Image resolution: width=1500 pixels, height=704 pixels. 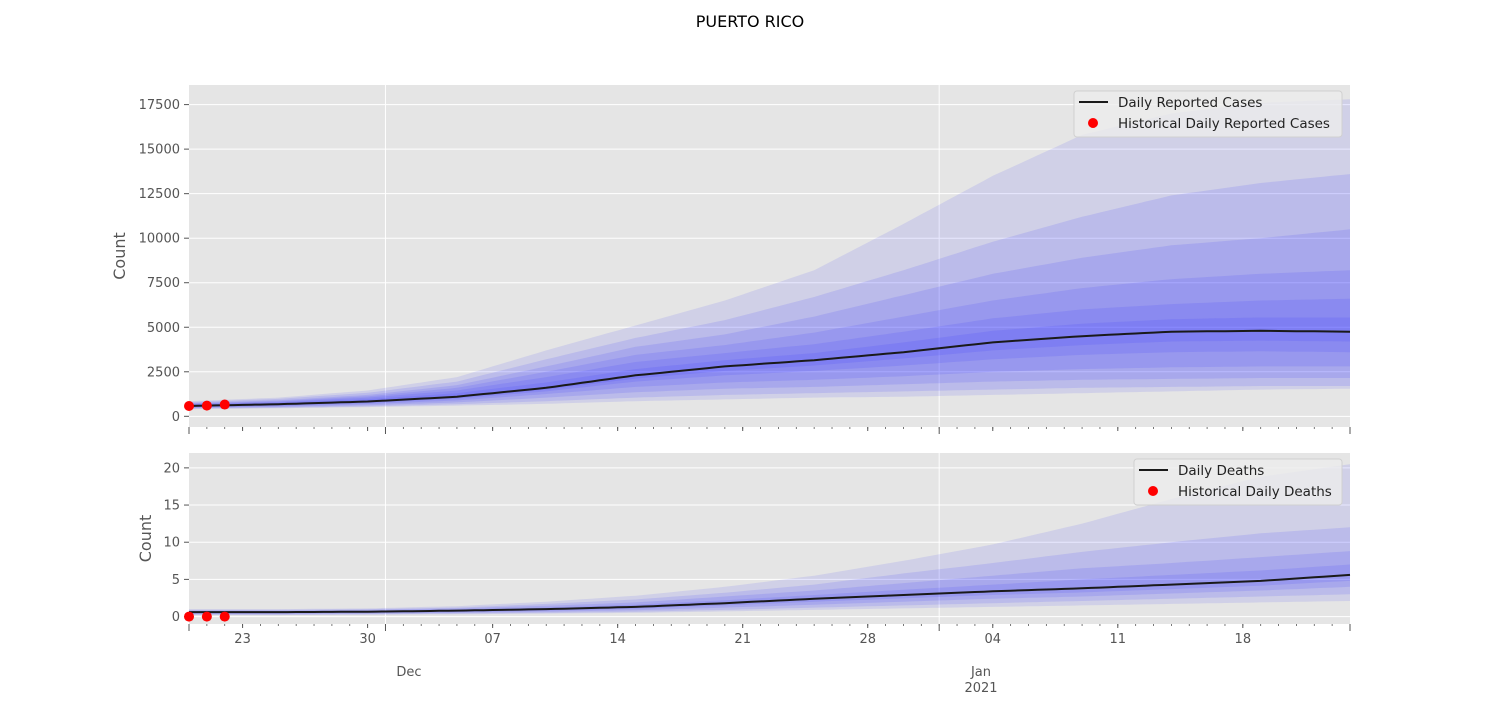 What do you see at coordinates (159, 105) in the screenshot?
I see `y-tick-label: 17500` at bounding box center [159, 105].